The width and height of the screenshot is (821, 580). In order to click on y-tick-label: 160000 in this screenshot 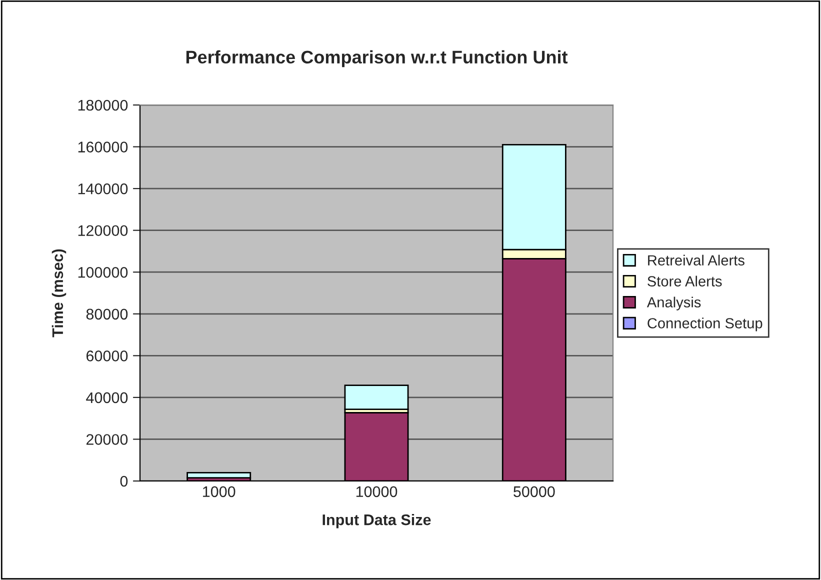, I will do `click(103, 147)`.